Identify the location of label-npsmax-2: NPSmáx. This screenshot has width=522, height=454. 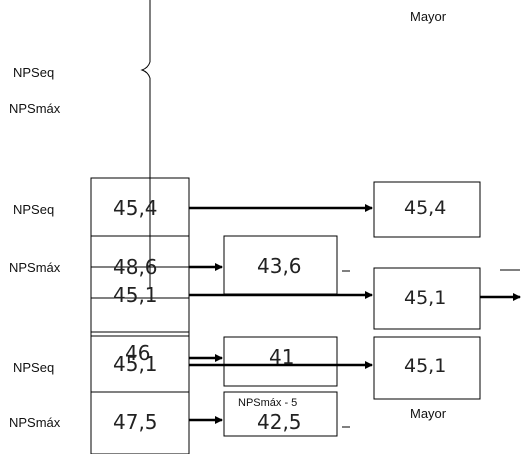
(34, 267).